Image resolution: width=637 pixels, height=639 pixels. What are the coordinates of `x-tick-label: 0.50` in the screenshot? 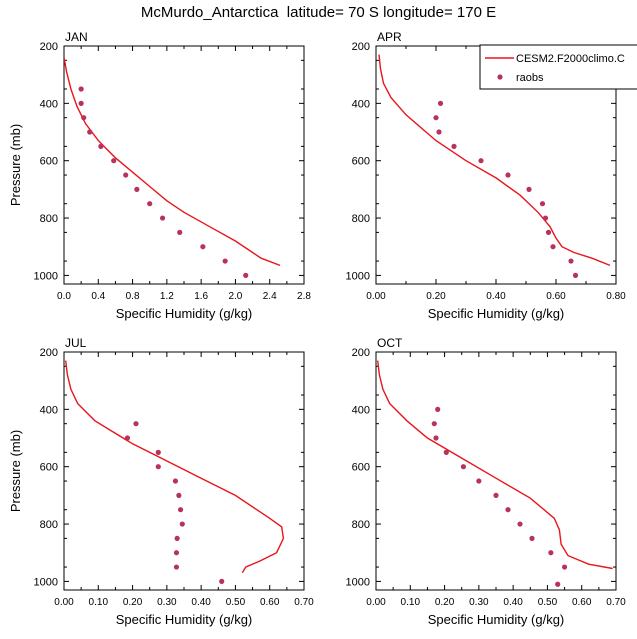 It's located at (236, 602).